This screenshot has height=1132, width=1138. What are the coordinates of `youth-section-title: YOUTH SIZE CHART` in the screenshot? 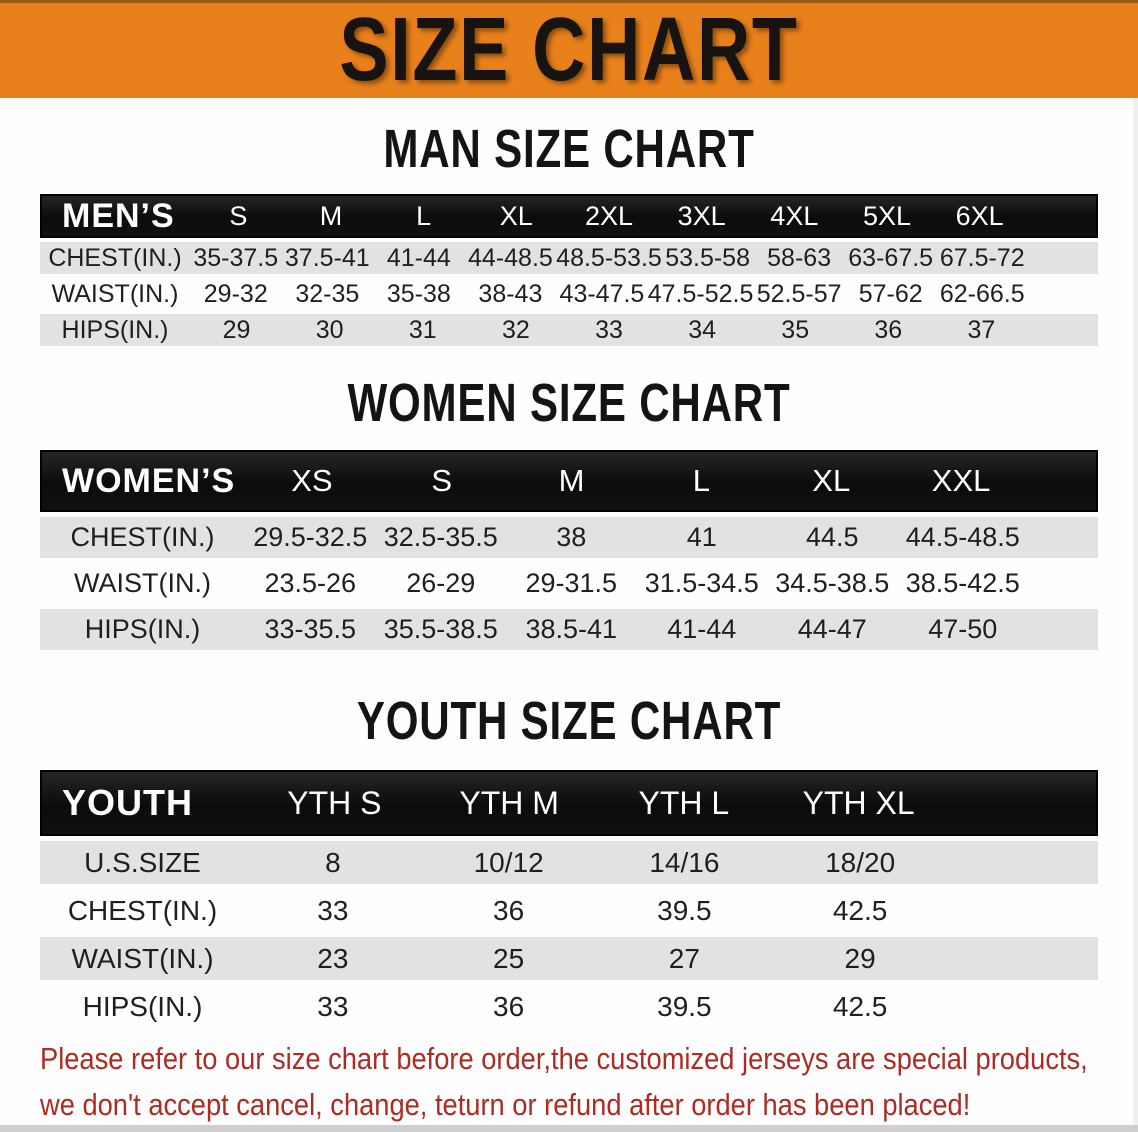 It's located at (569, 721).